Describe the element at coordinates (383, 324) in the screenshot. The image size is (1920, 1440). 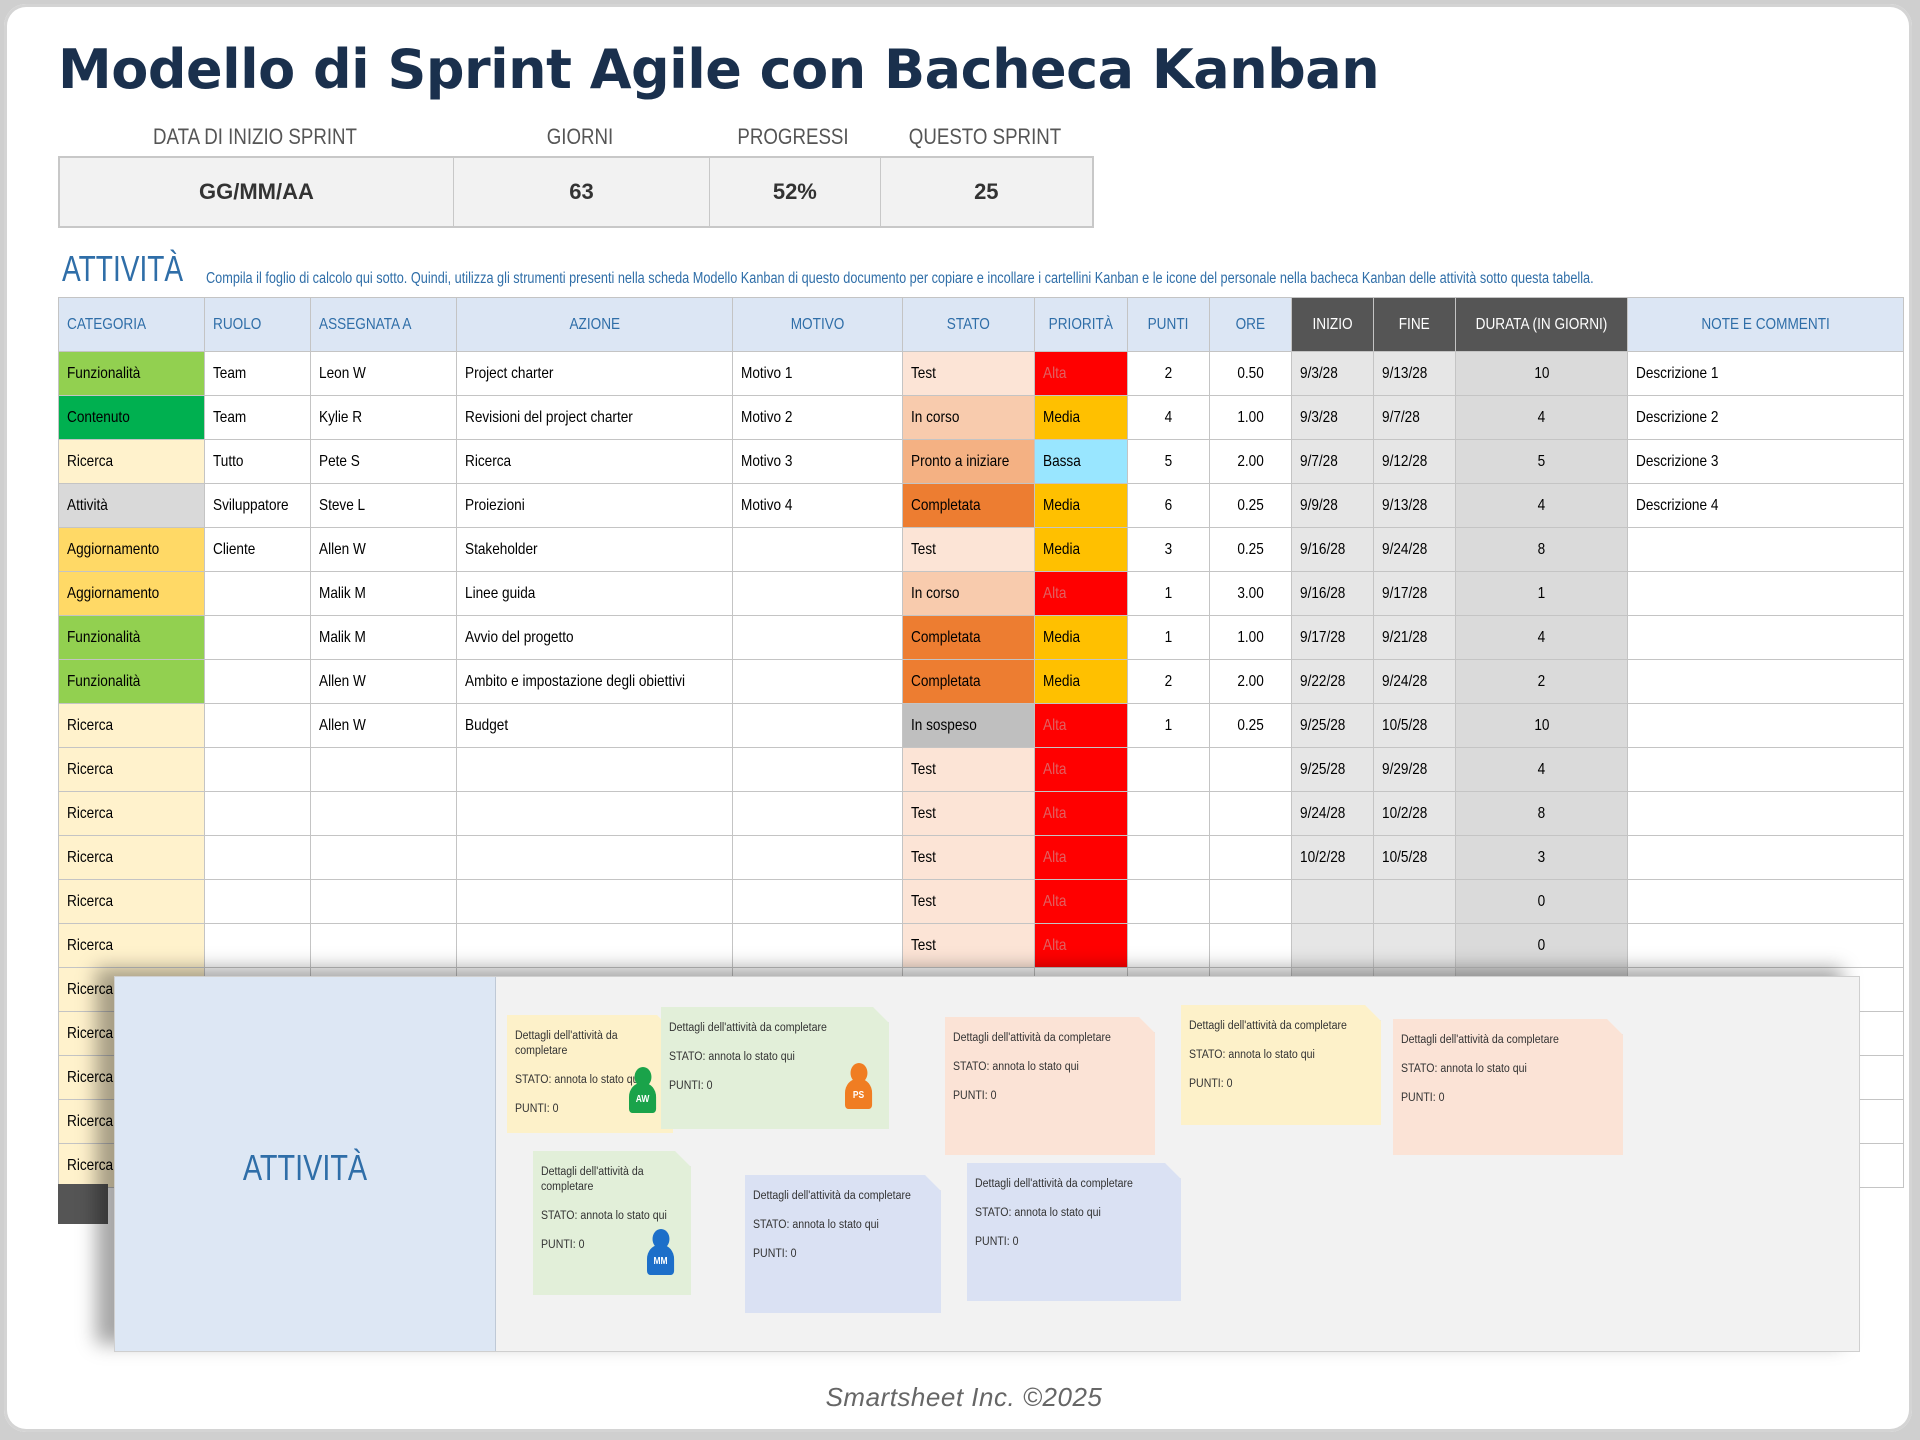
I see `column-header: ASSEGNATA A` at that location.